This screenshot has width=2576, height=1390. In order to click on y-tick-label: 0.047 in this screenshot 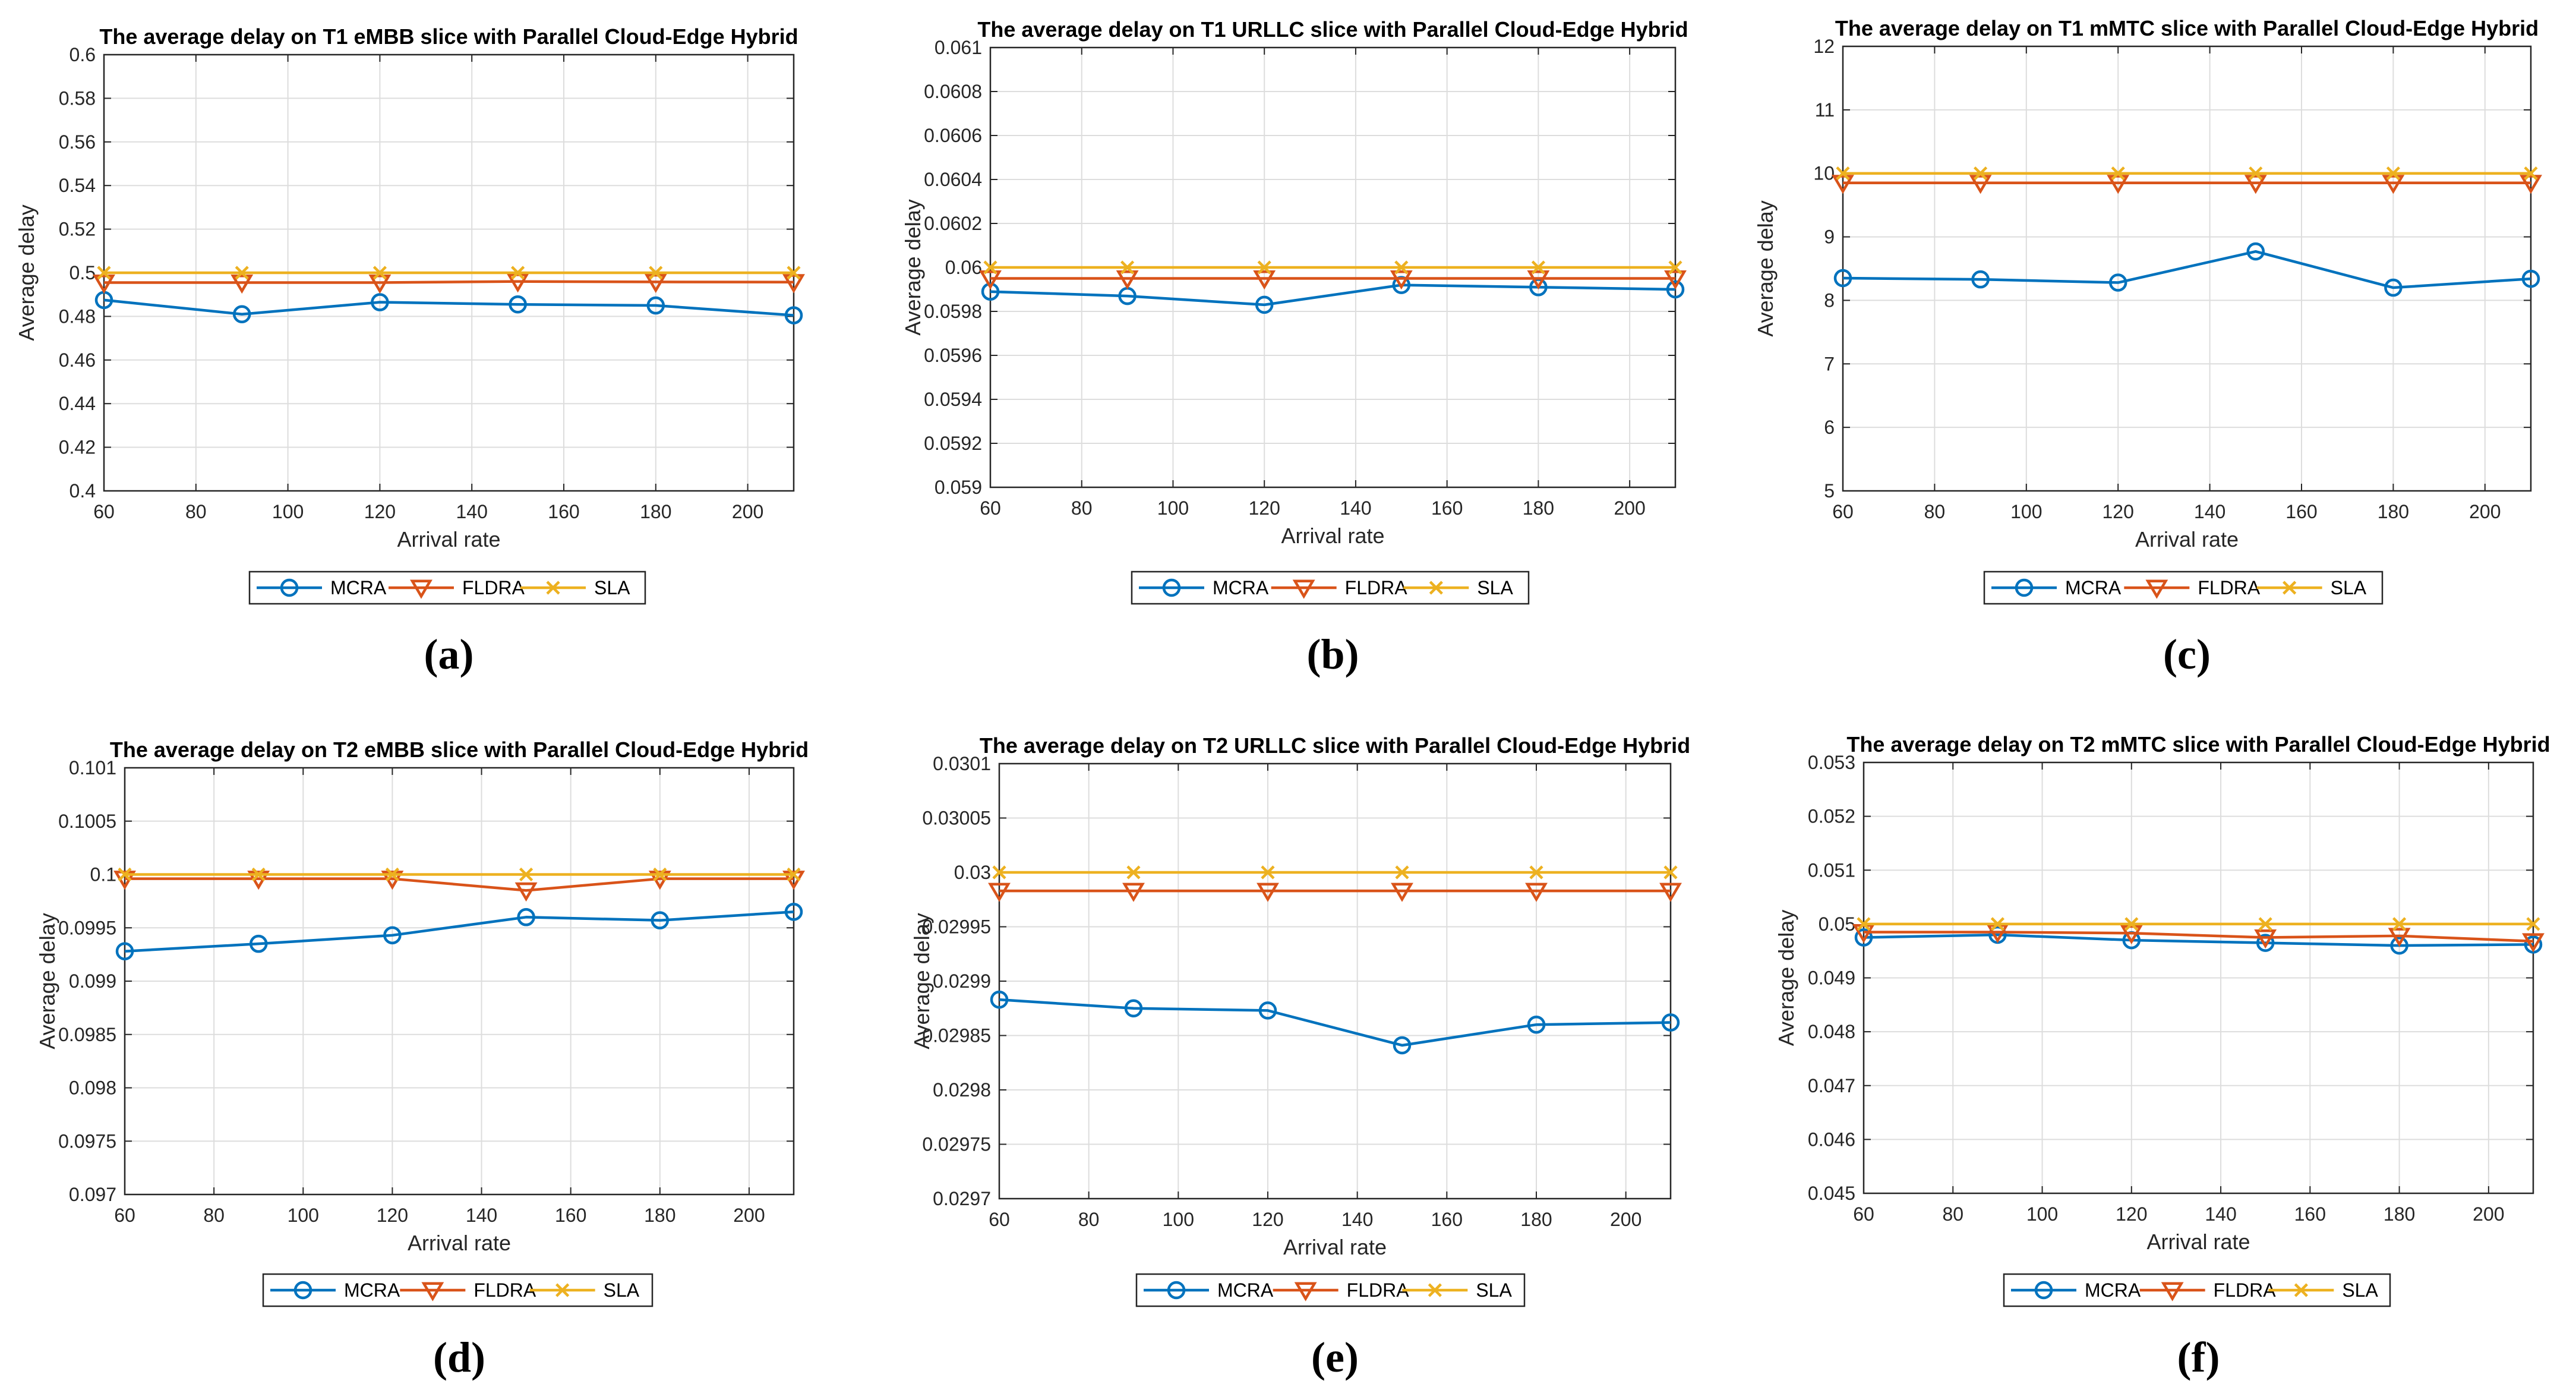, I will do `click(1831, 1085)`.